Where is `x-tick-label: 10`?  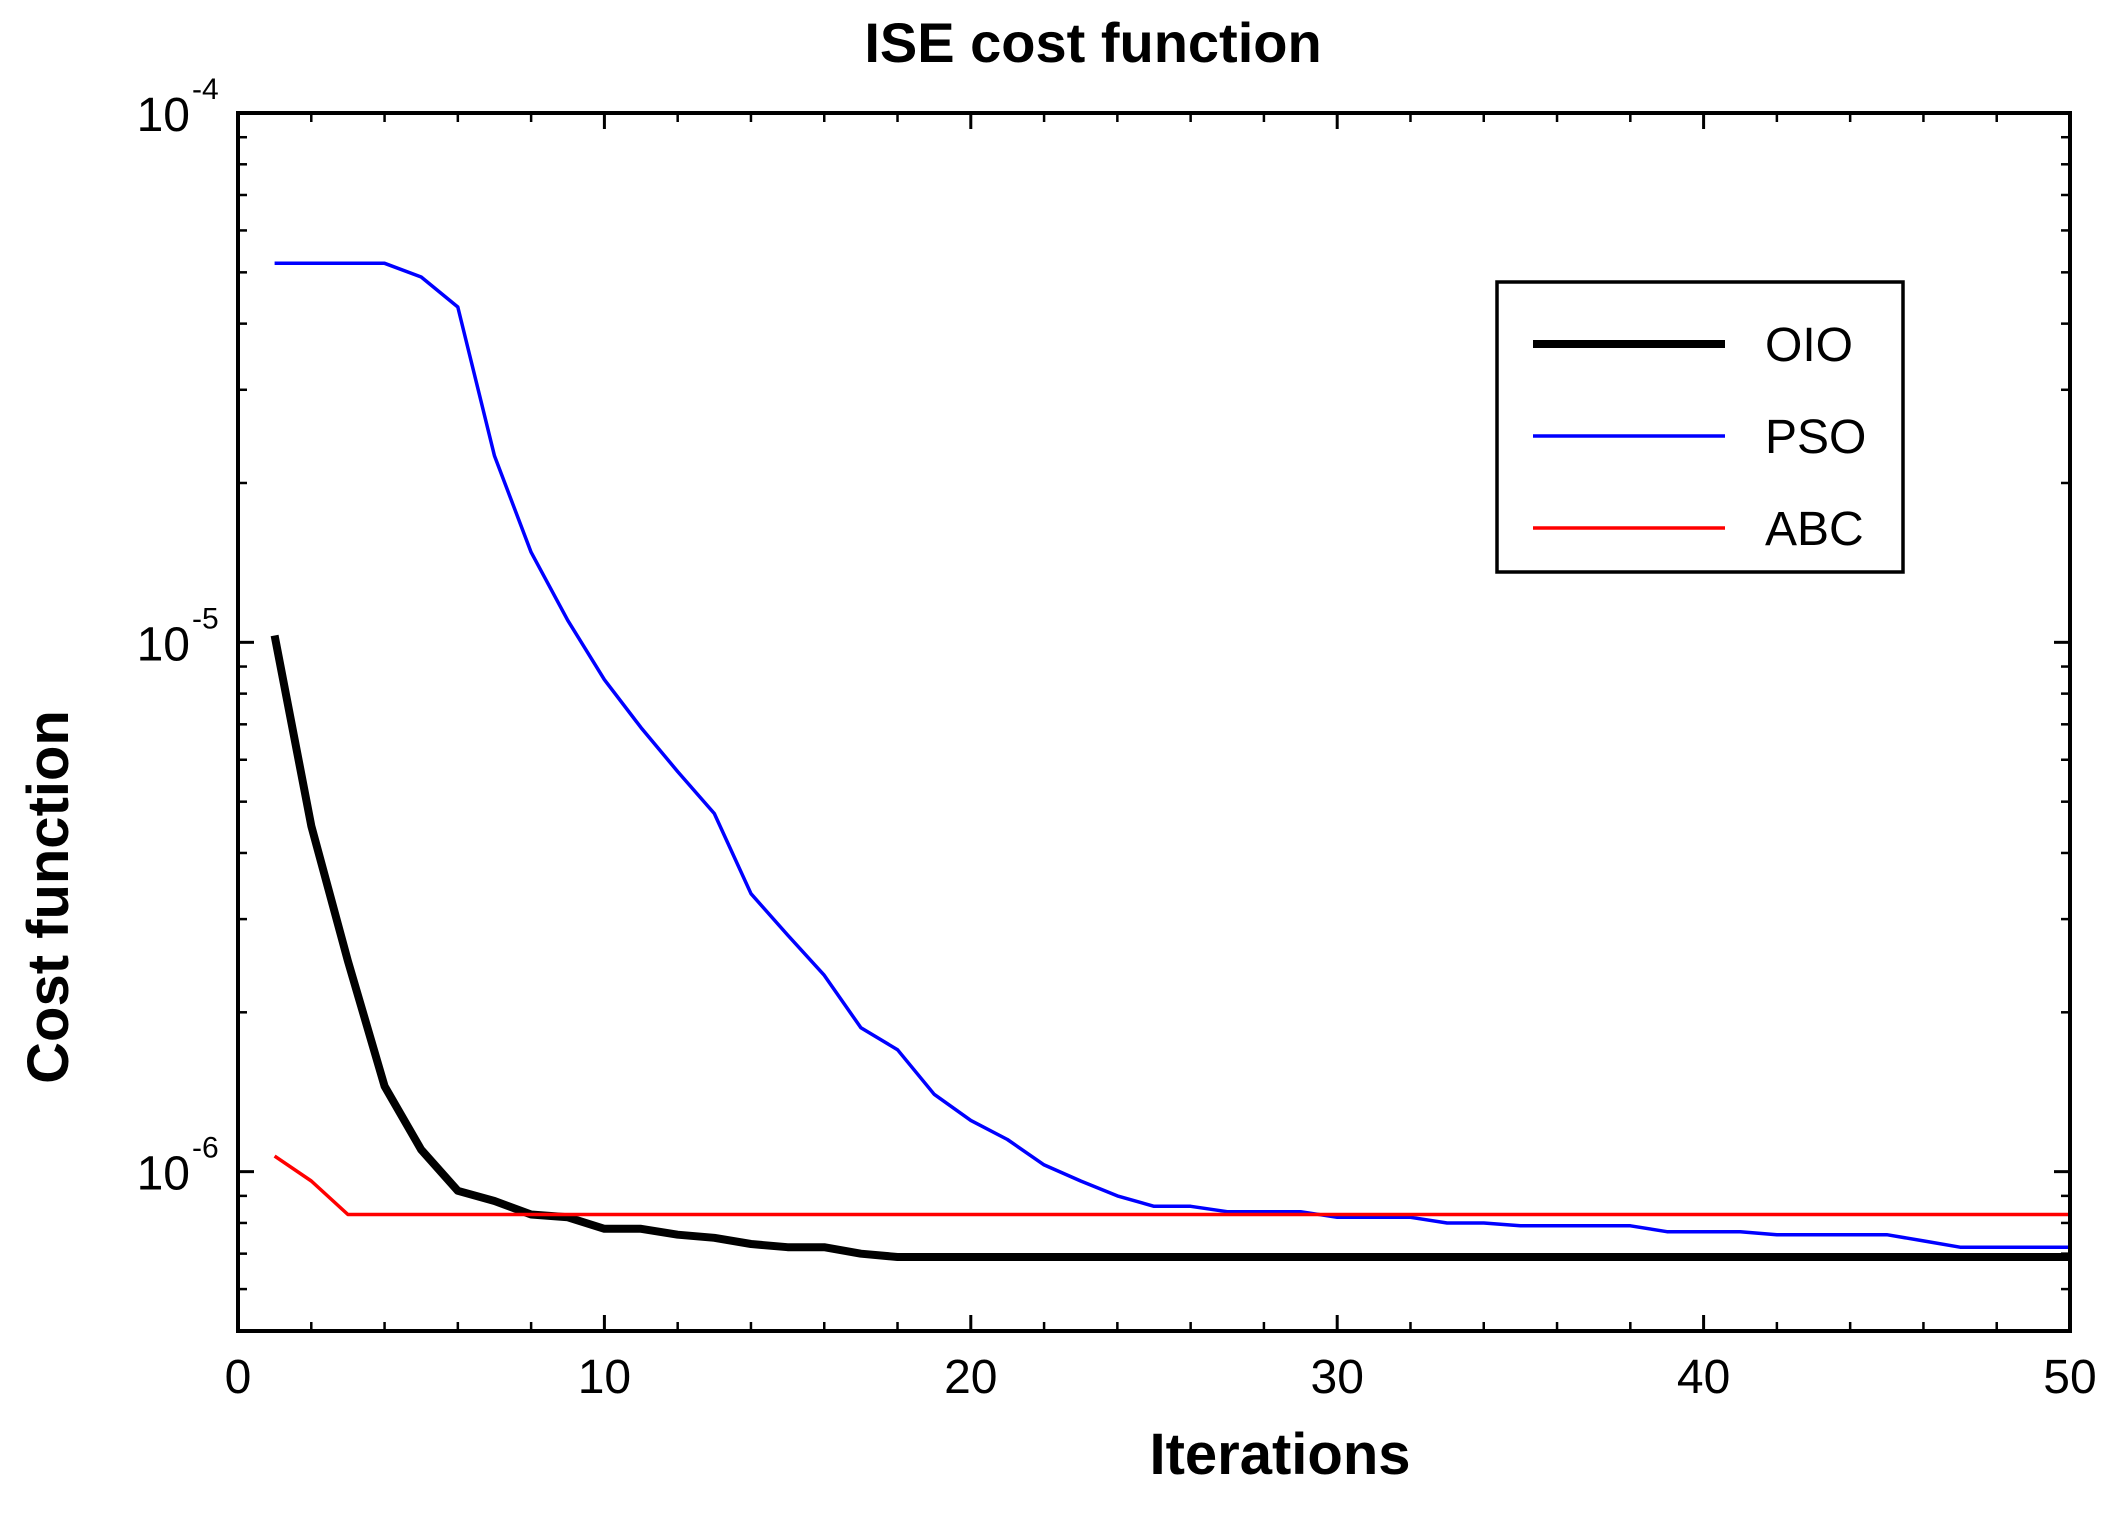 x-tick-label: 10 is located at coordinates (604, 1377).